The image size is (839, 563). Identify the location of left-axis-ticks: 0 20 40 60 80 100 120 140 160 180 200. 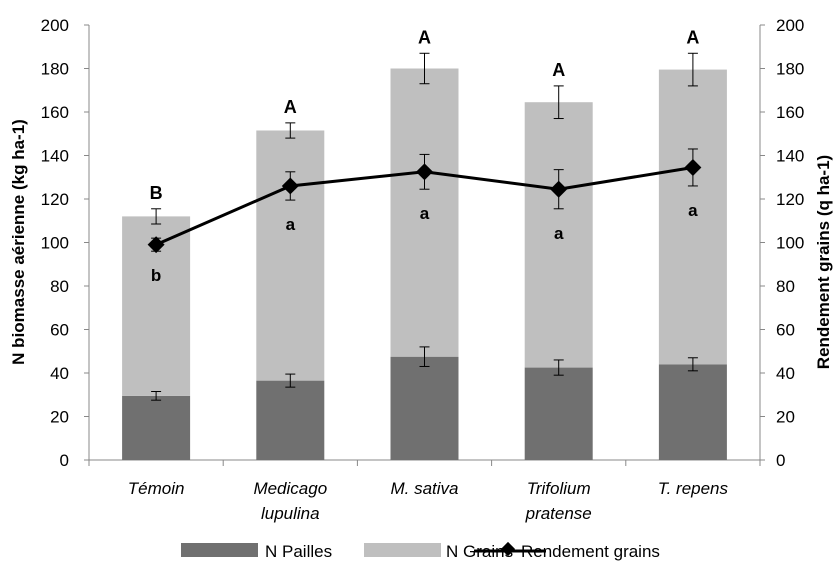
(65, 243).